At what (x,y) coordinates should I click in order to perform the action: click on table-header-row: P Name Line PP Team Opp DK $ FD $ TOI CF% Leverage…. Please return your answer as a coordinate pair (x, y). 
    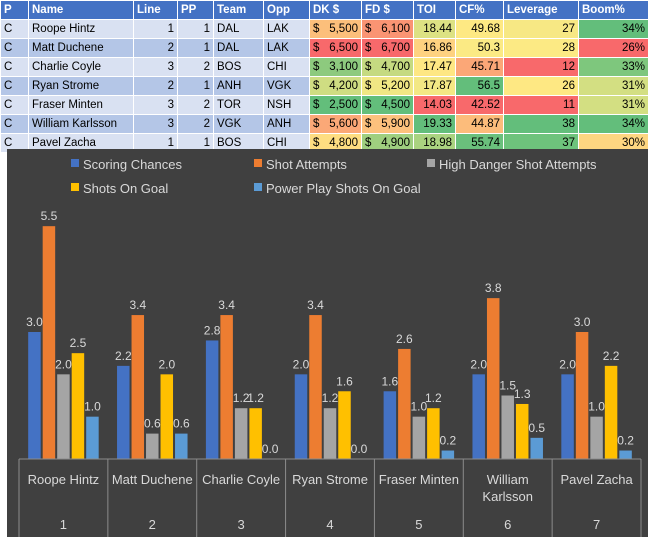
    Looking at the image, I should click on (324, 10).